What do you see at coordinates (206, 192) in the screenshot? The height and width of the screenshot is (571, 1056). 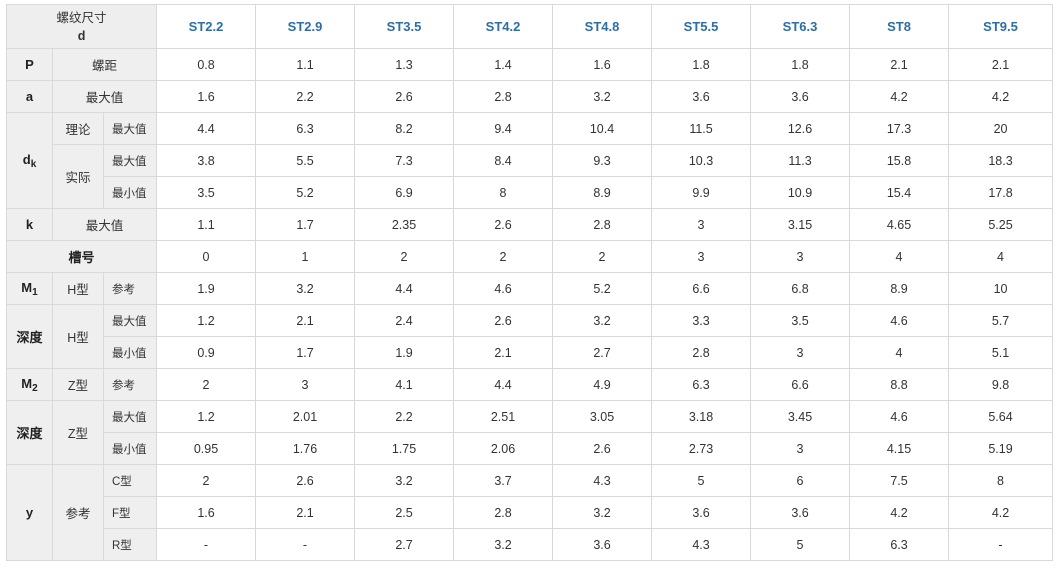 I see `value-cell: 3.5` at bounding box center [206, 192].